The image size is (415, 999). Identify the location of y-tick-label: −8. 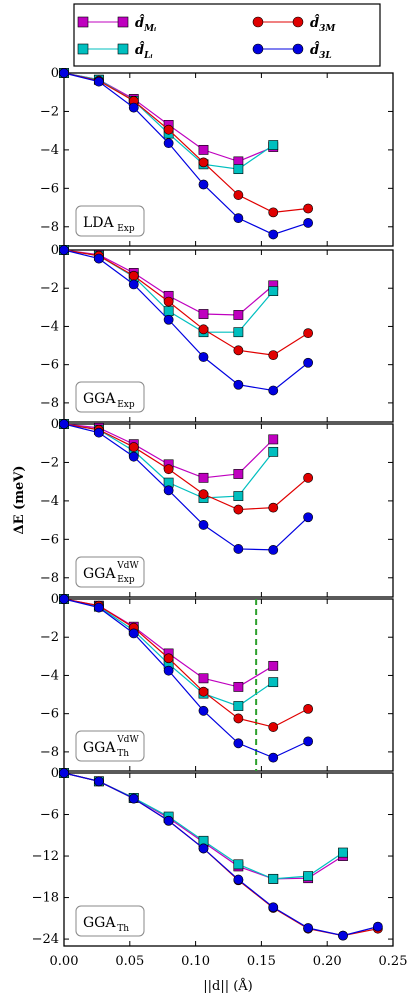
(49, 752).